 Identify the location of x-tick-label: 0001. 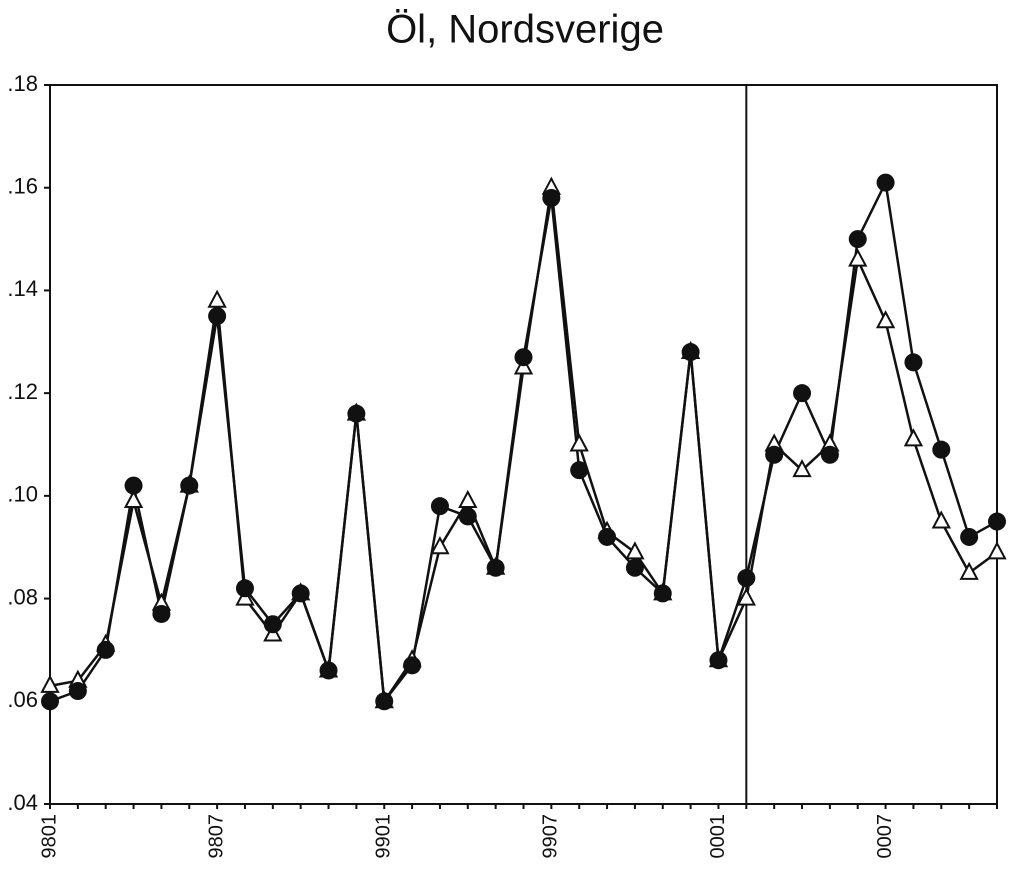
(718, 836).